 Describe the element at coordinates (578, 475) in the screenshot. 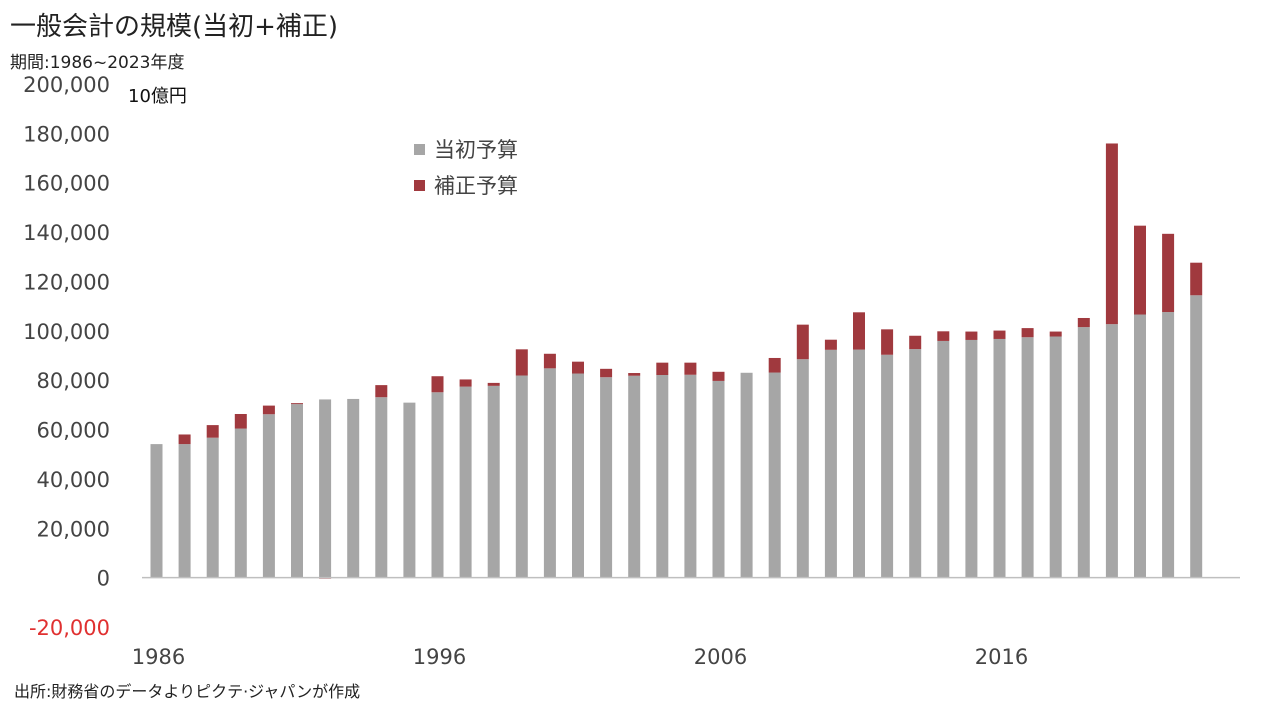

I see `bar-initial-2001` at that location.